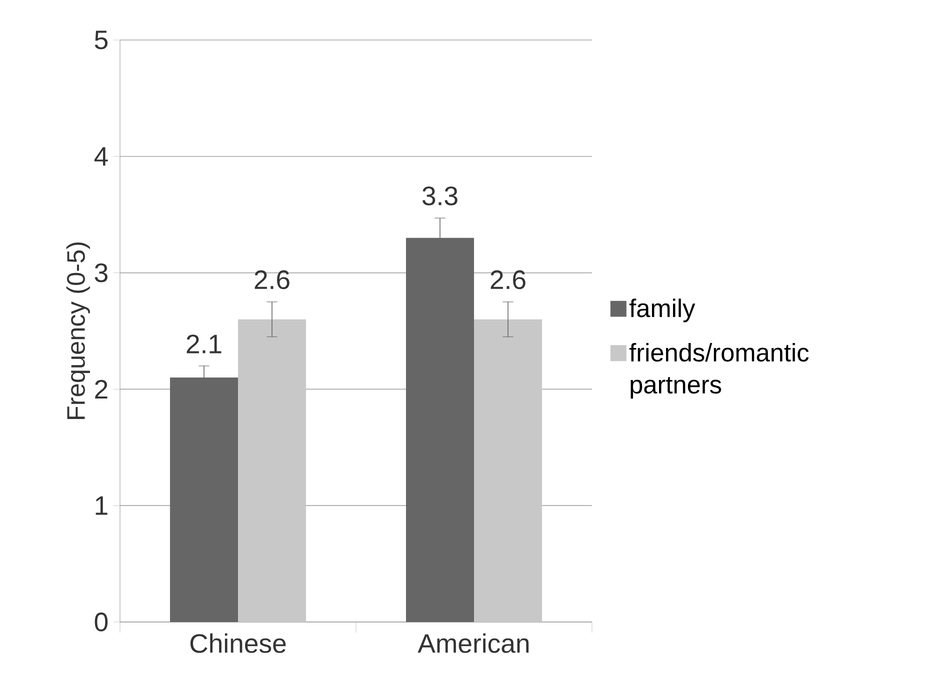 This screenshot has height=685, width=932. I want to click on legend-label: family, so click(662, 310).